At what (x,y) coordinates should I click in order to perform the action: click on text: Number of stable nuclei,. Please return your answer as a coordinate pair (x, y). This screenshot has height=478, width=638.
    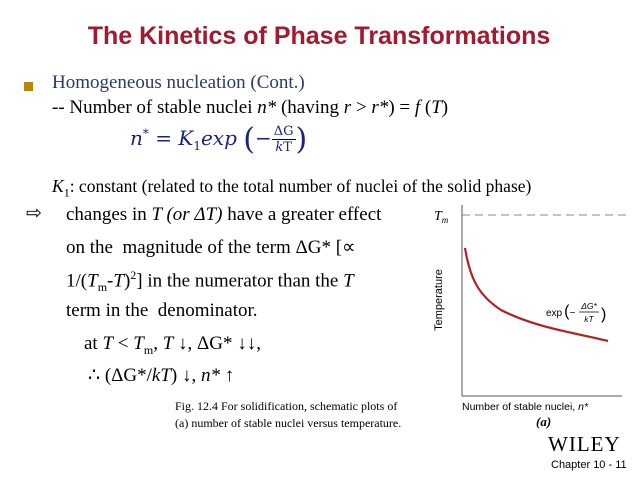
    Looking at the image, I should click on (520, 407).